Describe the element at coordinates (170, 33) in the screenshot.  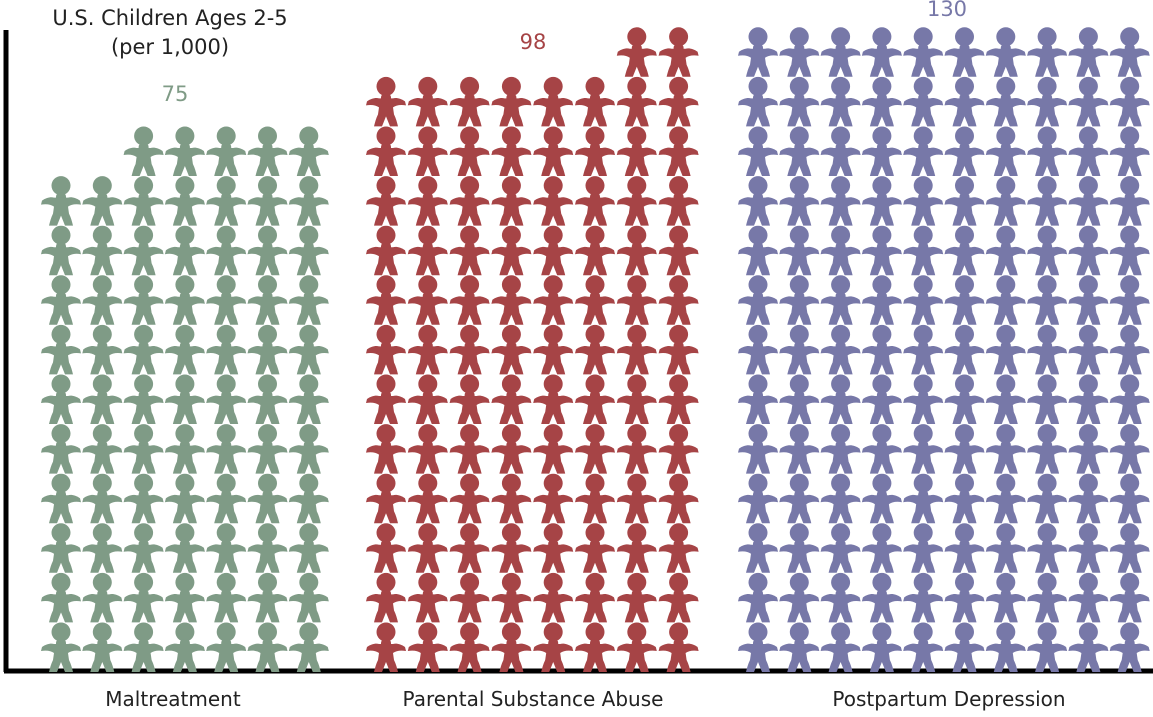
I see `chart-title-block: U.S. Children Ages 2-5 (per 1,000)` at that location.